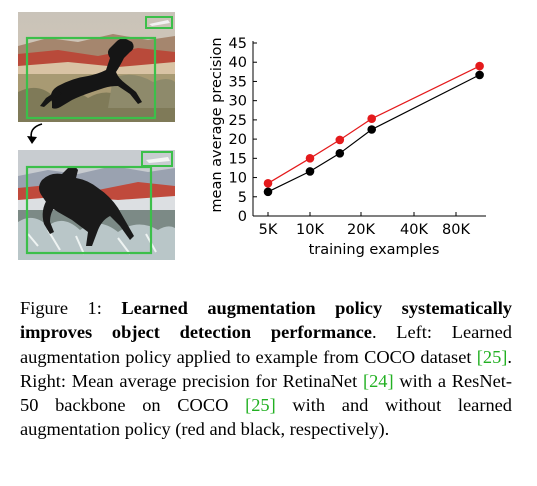 The image size is (537, 486). I want to click on y-tick-label: 30, so click(238, 102).